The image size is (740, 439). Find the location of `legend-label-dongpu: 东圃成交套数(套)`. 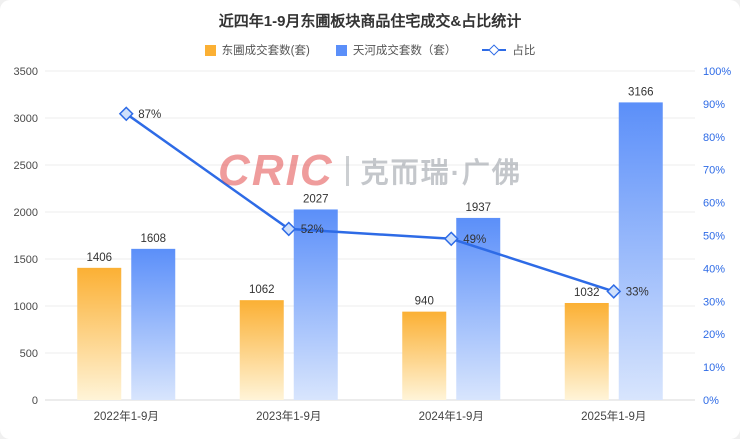

legend-label-dongpu: 东圃成交套数(套) is located at coordinates (265, 51).